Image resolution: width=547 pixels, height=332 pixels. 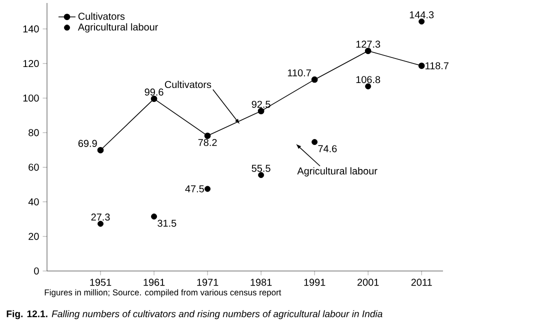 What do you see at coordinates (261, 282) in the screenshot?
I see `x-tick-label: 1981` at bounding box center [261, 282].